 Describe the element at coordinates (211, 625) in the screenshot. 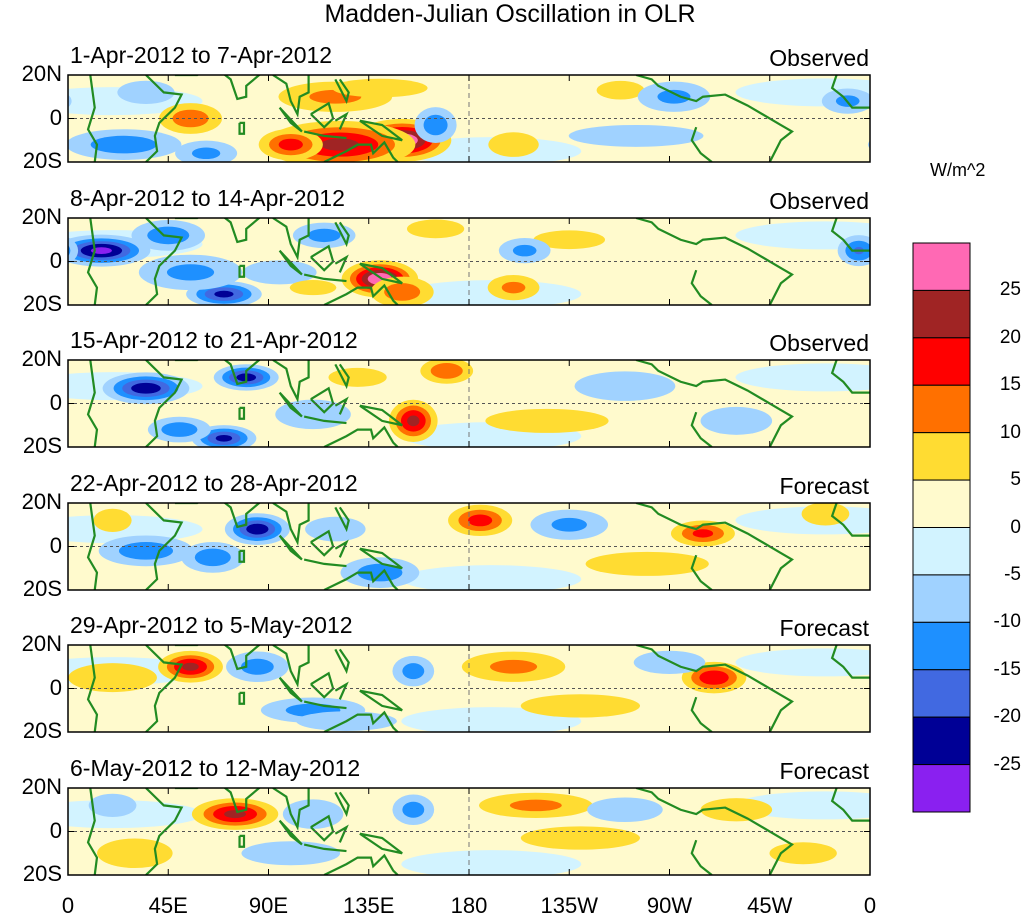

I see `panel-title: 29-Apr-2012 to 5-May-2012` at that location.